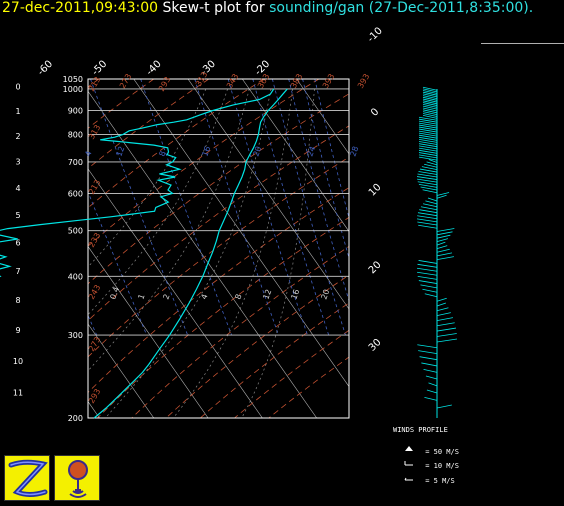  I want to click on wind-legend-row: = 50 M/S, so click(432, 452).